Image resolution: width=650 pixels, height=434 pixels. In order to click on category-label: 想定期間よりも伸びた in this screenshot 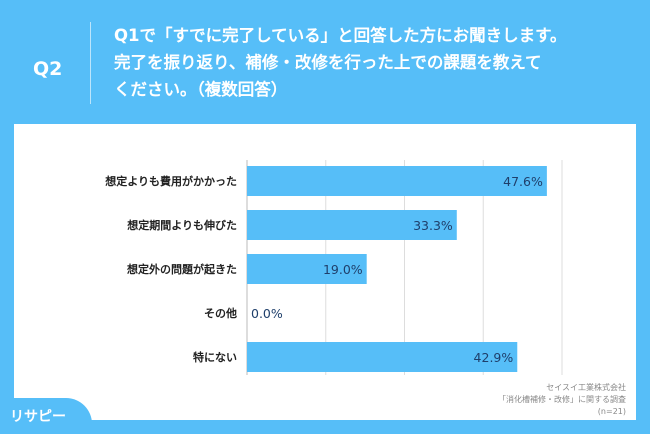, I will do `click(181, 225)`.